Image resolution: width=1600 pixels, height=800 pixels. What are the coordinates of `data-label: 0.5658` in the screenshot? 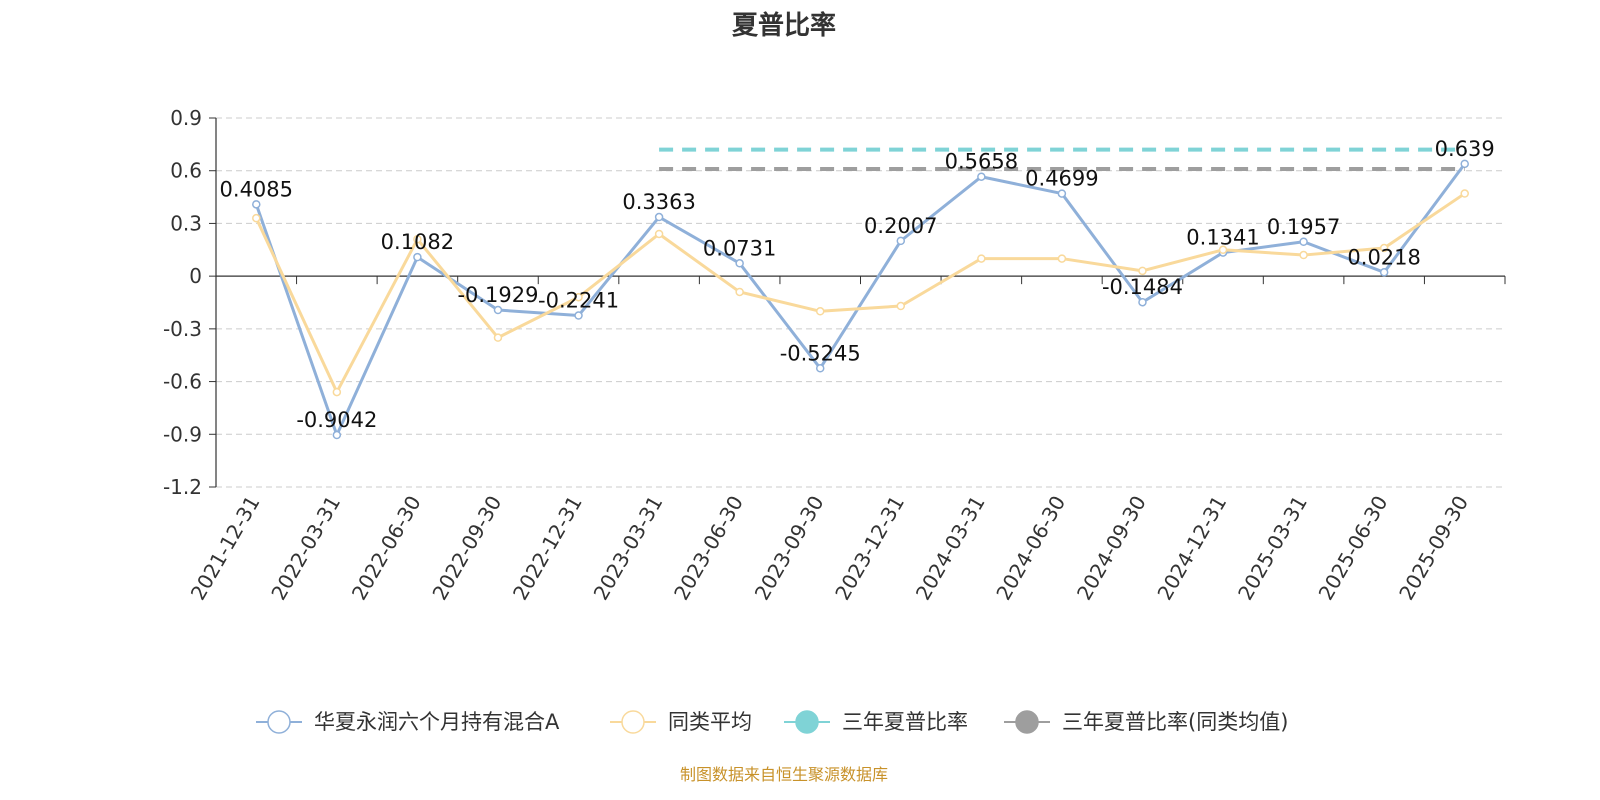 It's located at (981, 162).